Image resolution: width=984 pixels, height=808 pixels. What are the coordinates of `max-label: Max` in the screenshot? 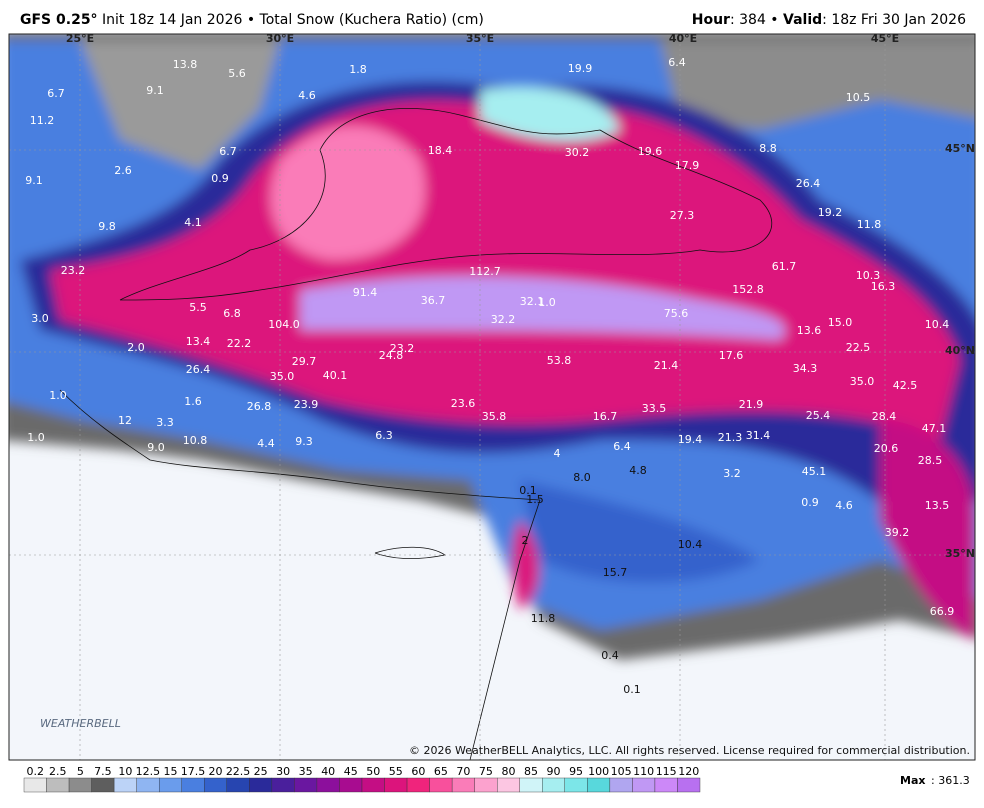 It's located at (912, 780).